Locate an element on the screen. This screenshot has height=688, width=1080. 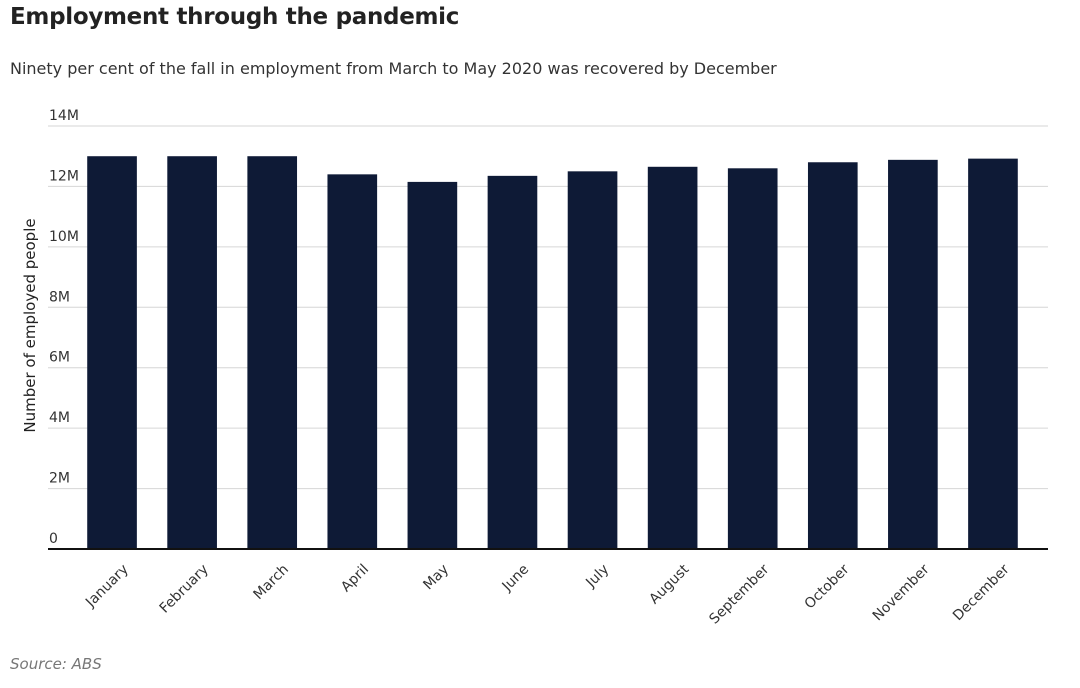
y-tick-label: 2M is located at coordinates (59, 479).